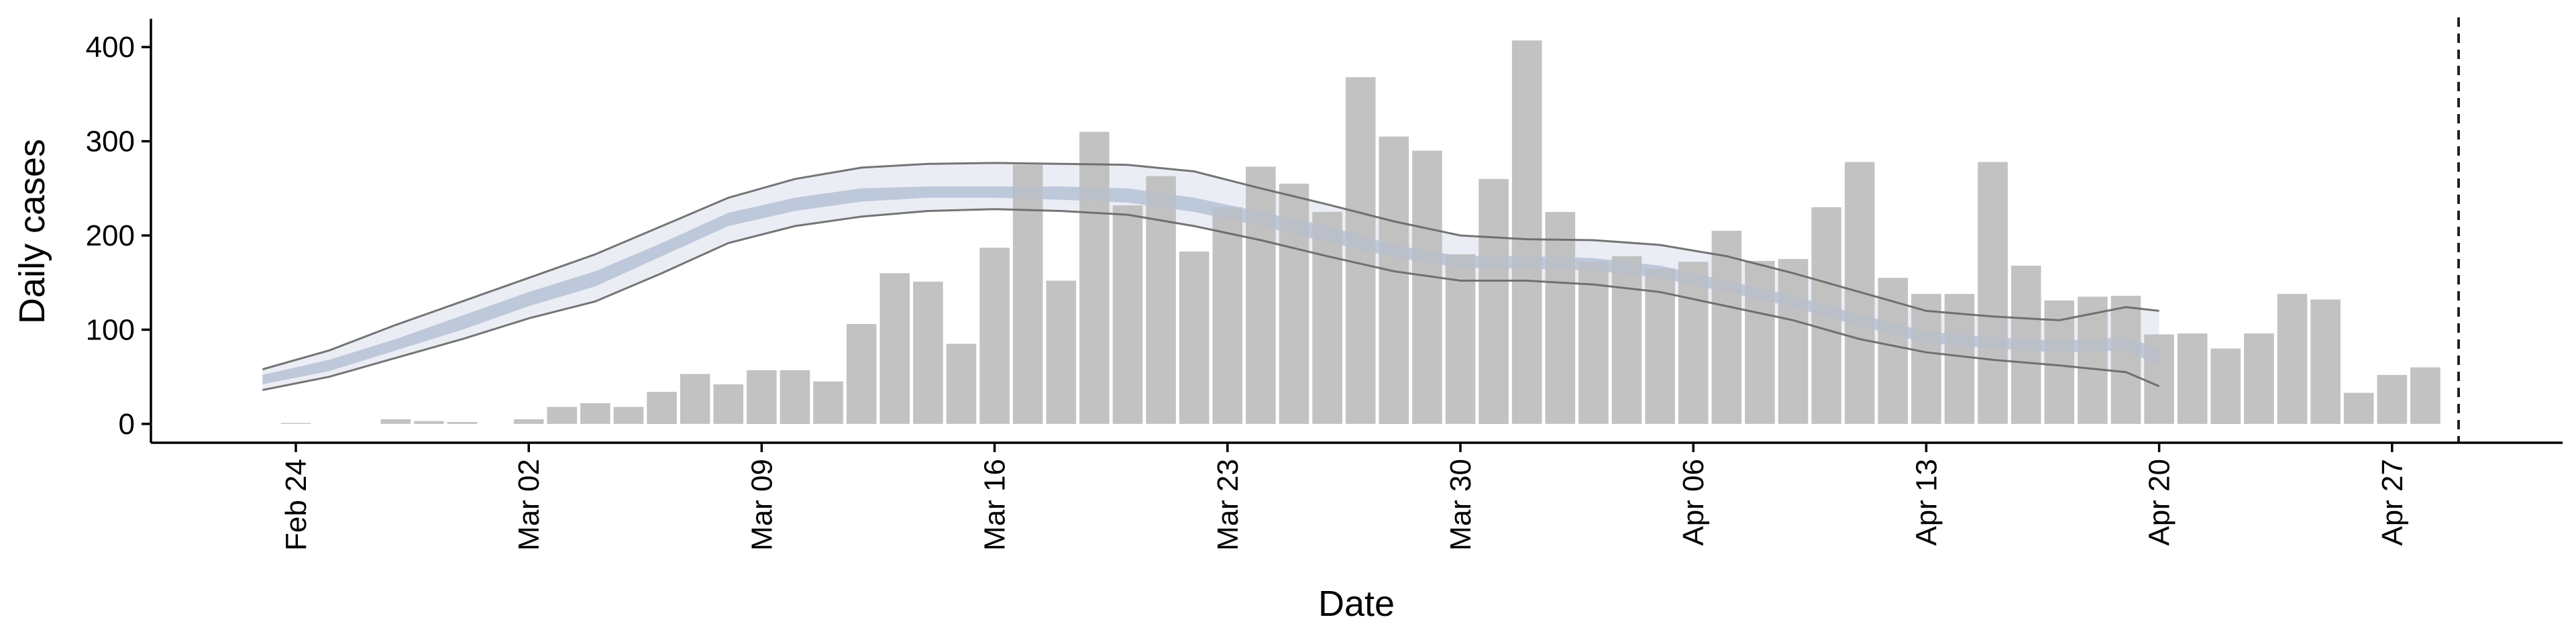  Describe the element at coordinates (1356, 604) in the screenshot. I see `x-axis-title: Date` at that location.